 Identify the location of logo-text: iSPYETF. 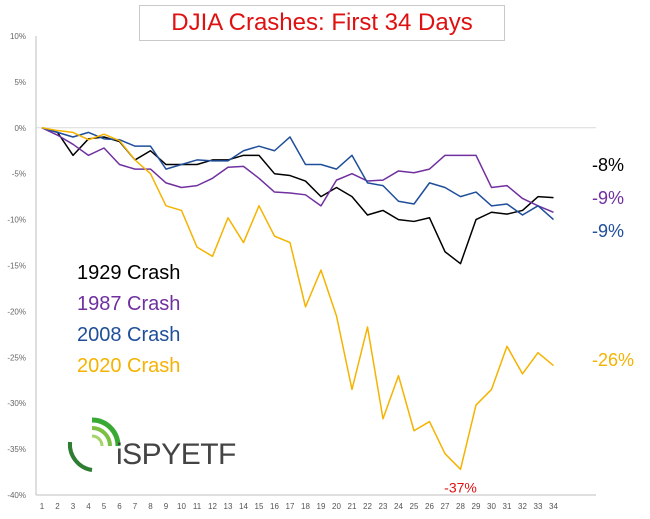
(176, 454).